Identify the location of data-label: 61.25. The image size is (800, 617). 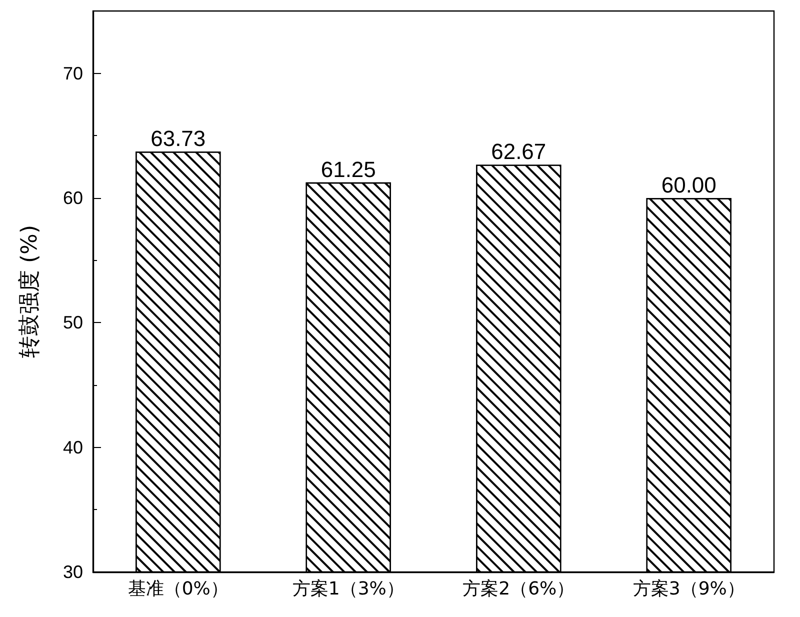
(348, 169).